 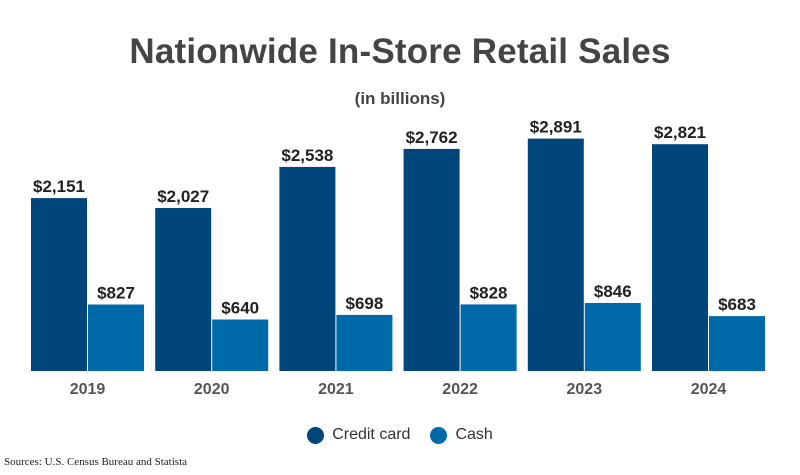 I want to click on legend: Credit card Cash, so click(x=400, y=435).